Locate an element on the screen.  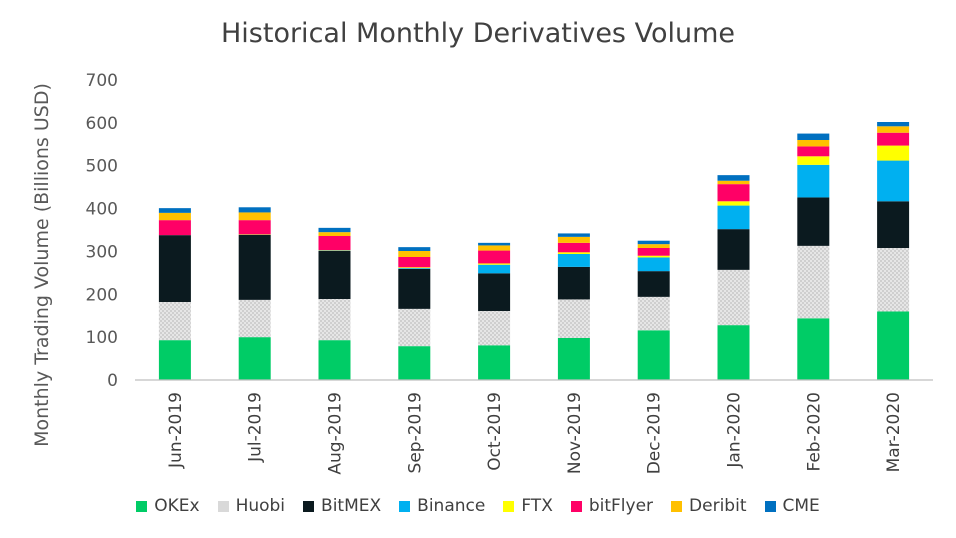
x-tick-label: Aug-2019 is located at coordinates (336, 433).